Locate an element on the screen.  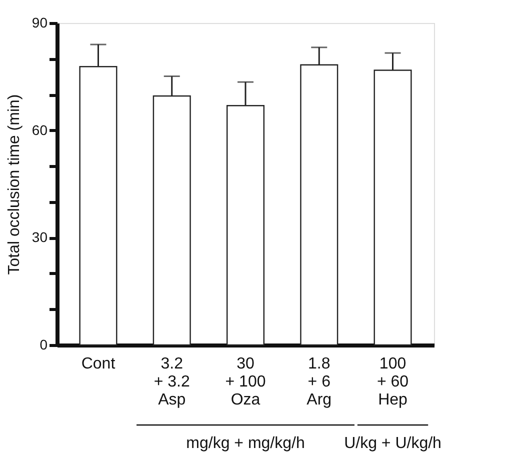
y-axis-title: Total occlusion time (min) is located at coordinates (14, 184).